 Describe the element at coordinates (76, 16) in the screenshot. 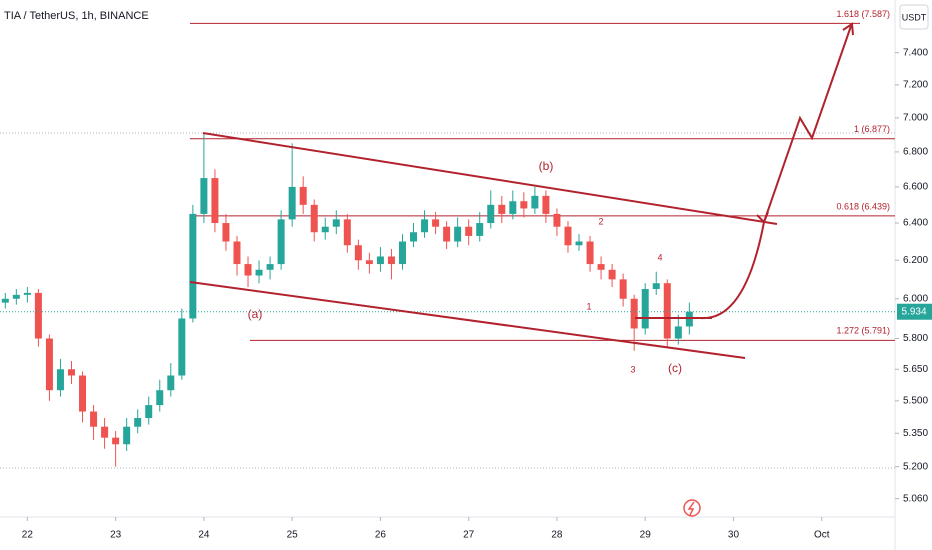

I see `chart-title: TIA / TetherUS, 1h, BINANCE` at that location.